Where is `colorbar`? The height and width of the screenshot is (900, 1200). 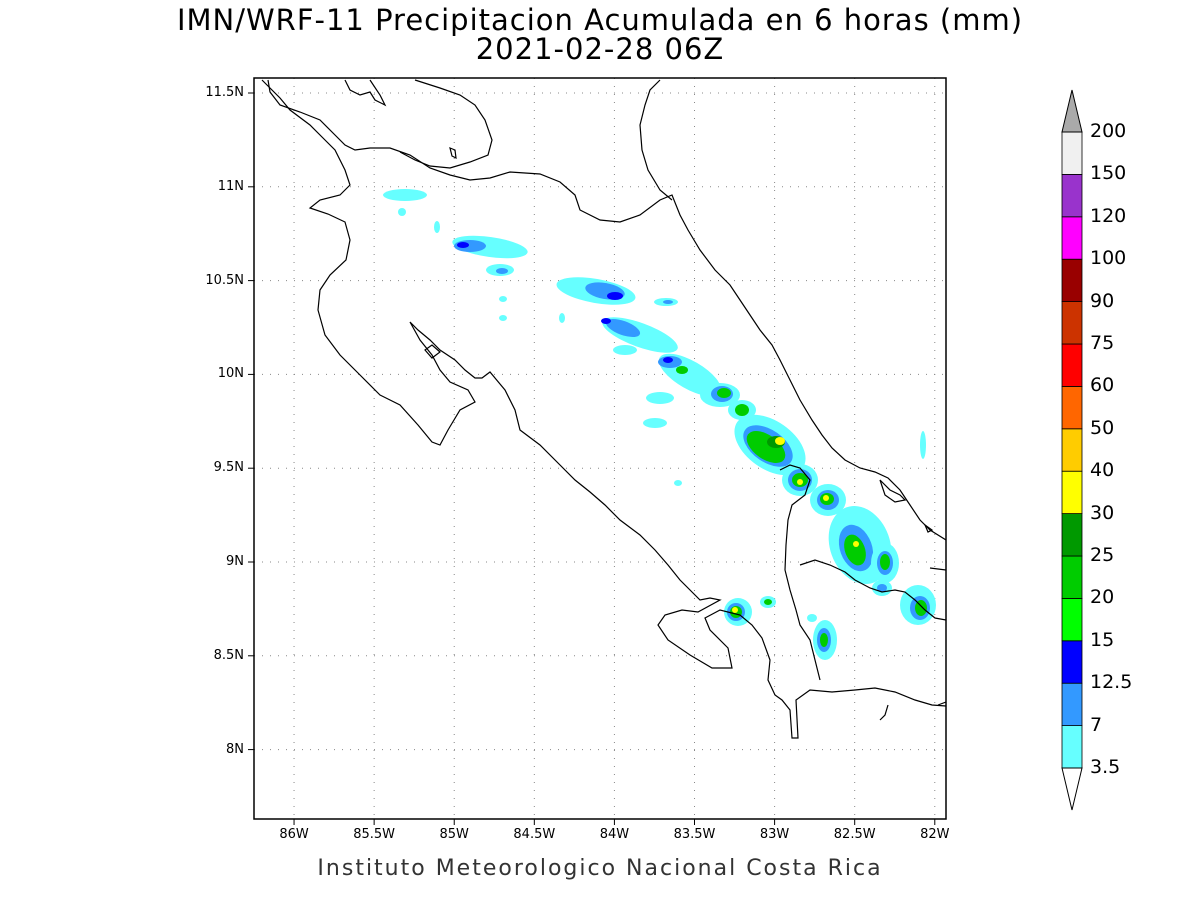 colorbar is located at coordinates (1072, 450).